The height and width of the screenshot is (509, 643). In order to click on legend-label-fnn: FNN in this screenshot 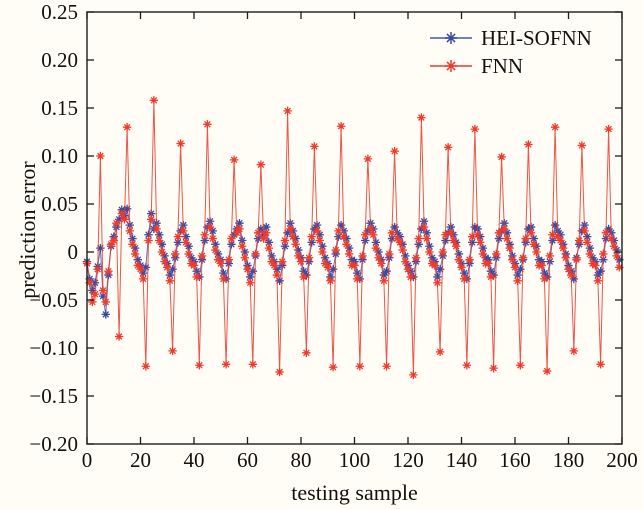, I will do `click(502, 65)`.